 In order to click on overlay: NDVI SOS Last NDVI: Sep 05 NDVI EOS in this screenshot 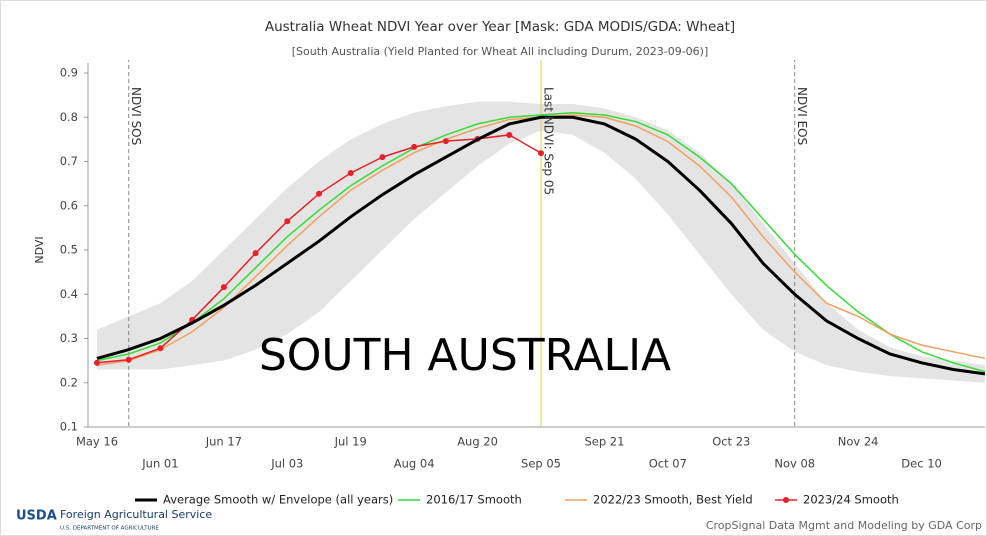, I will do `click(469, 141)`.